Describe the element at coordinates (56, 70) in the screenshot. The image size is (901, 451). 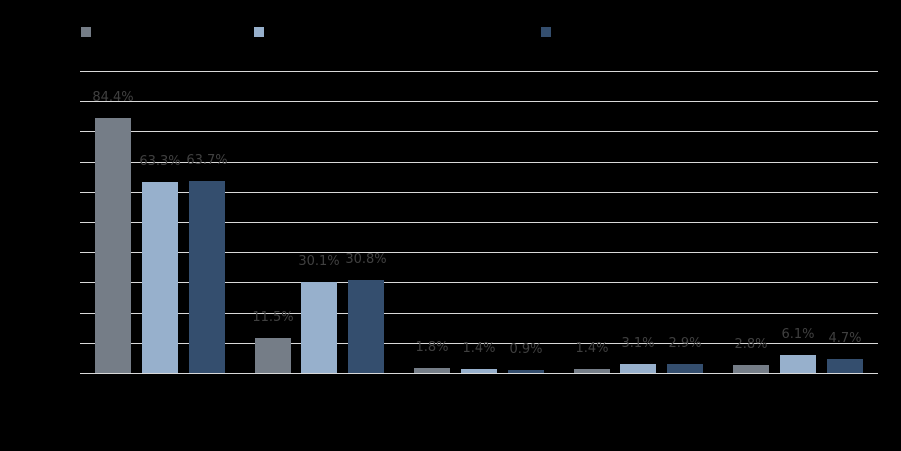
I see `y-axis-tick-label: 100%` at that location.